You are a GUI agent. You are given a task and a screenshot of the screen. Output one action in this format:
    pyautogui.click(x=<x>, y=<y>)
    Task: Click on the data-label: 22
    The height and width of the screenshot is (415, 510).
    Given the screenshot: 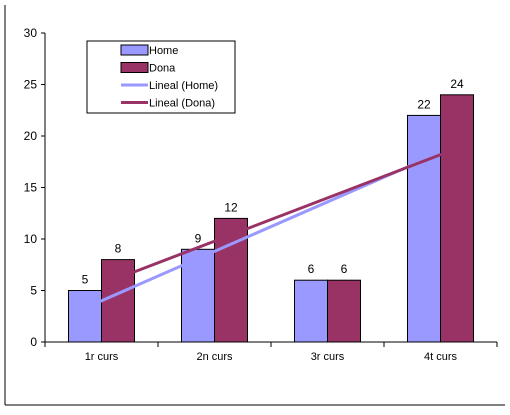 What is the action you would take?
    pyautogui.click(x=424, y=104)
    